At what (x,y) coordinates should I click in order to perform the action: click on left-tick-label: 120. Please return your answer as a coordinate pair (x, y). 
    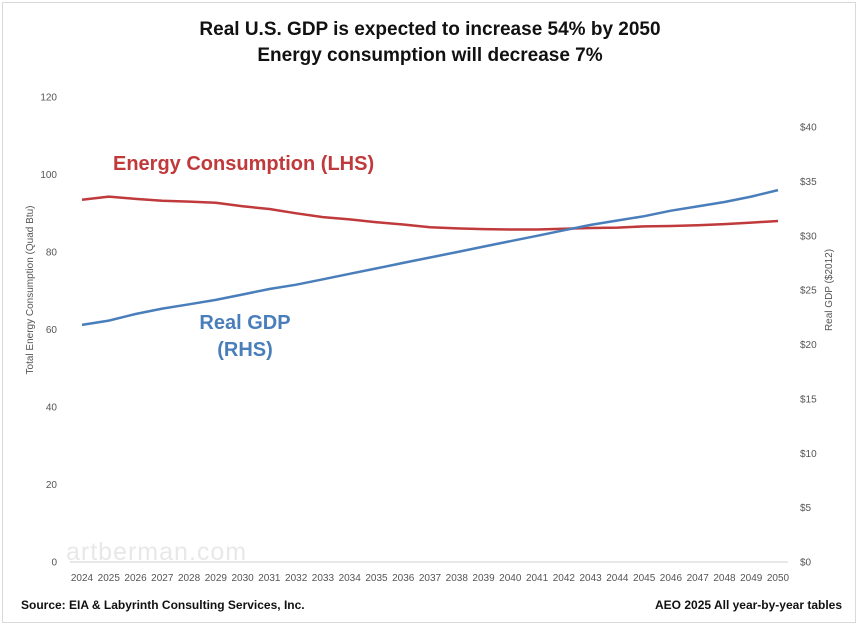
    Looking at the image, I should click on (48, 98).